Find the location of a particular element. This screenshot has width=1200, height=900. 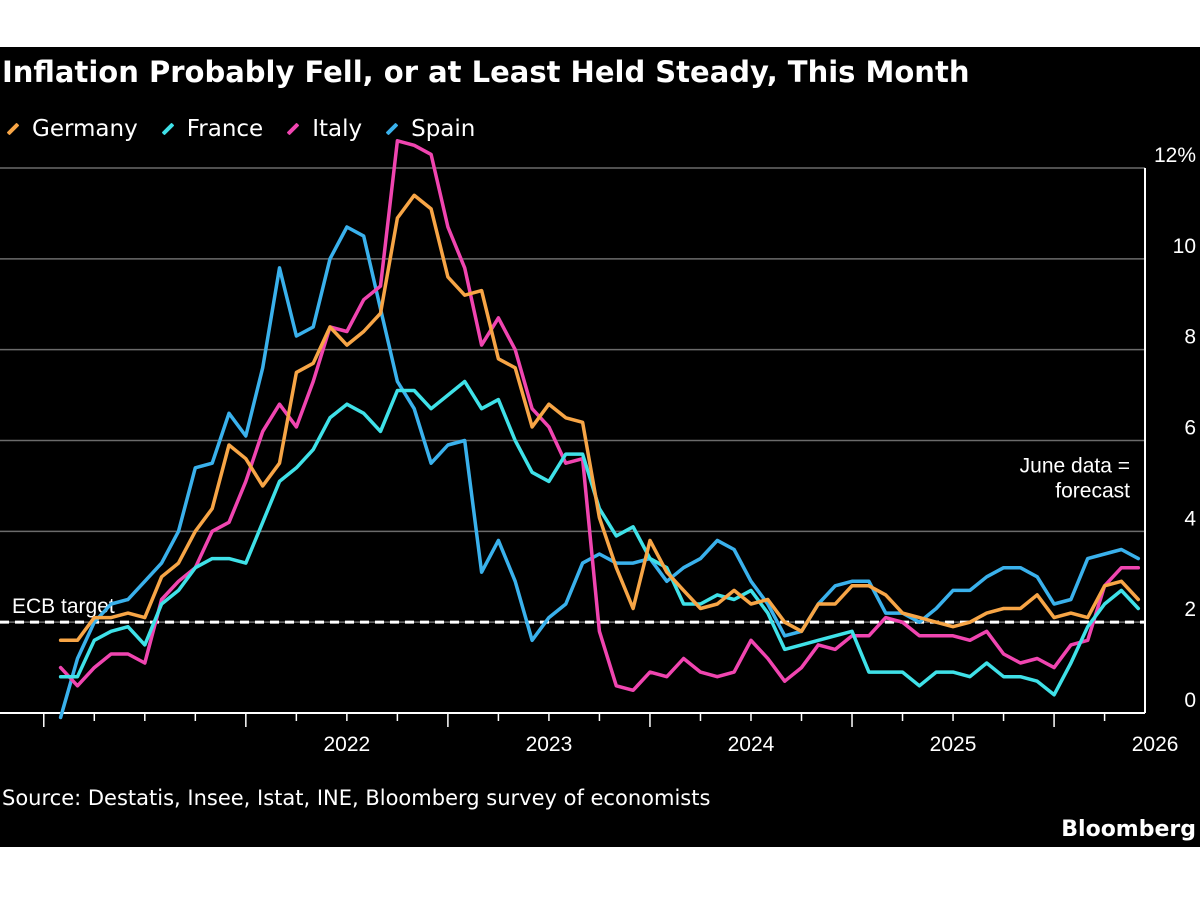

legend-item-germany: Germany is located at coordinates (71, 129).